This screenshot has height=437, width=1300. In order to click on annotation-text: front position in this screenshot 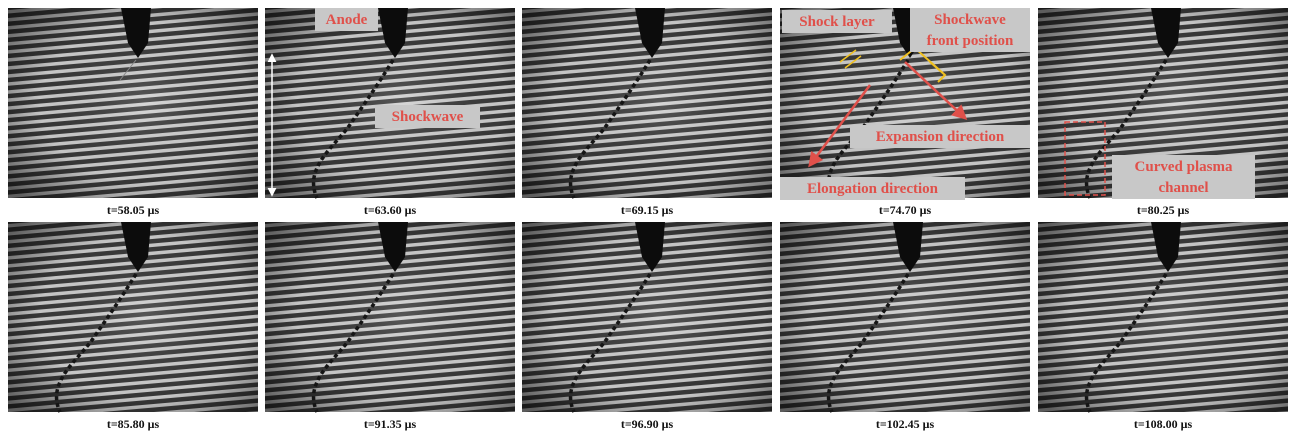, I will do `click(970, 41)`.